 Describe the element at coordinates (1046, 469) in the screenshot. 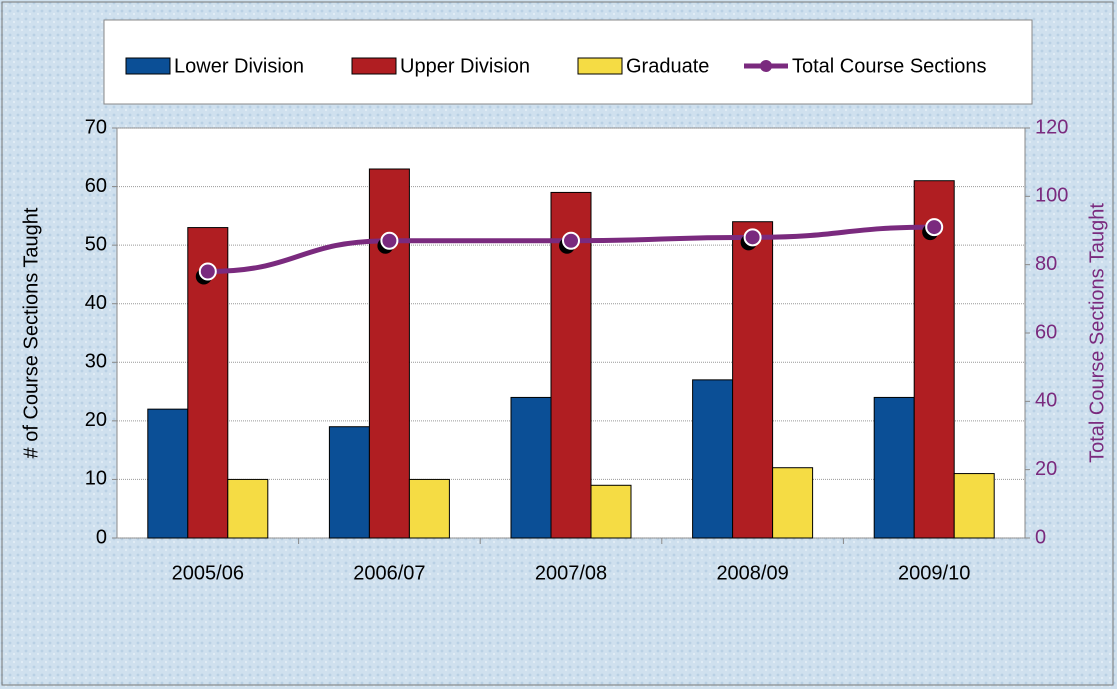

I see `y2-tick-label: 20` at that location.